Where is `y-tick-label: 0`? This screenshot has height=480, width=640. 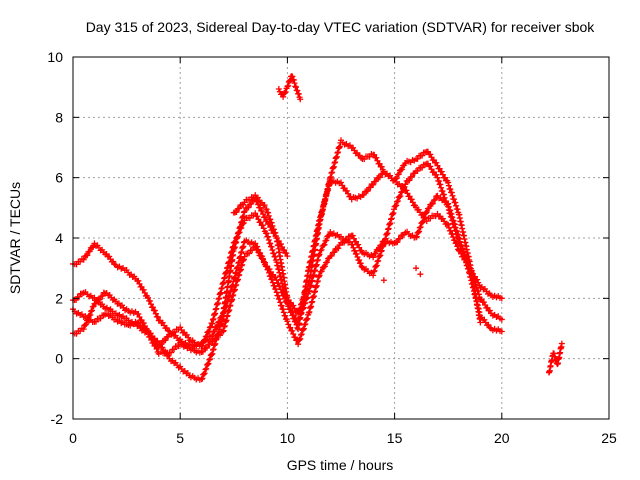
y-tick-label: 0 is located at coordinates (59, 359).